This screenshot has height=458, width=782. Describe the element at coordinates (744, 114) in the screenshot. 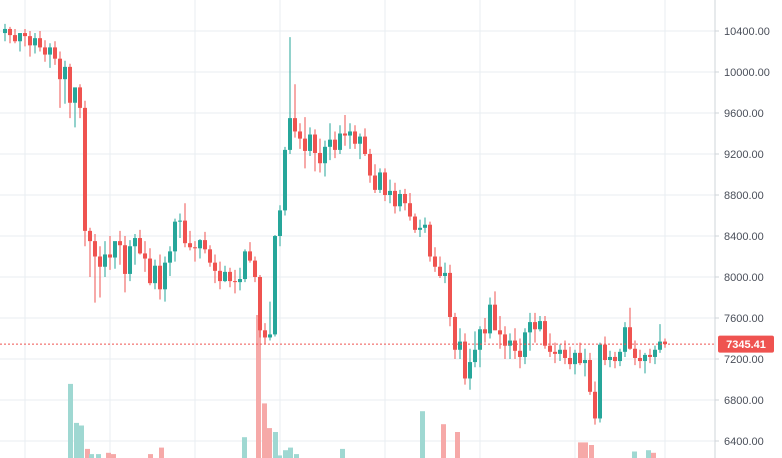

I see `y-tick-label: 9600.00` at that location.